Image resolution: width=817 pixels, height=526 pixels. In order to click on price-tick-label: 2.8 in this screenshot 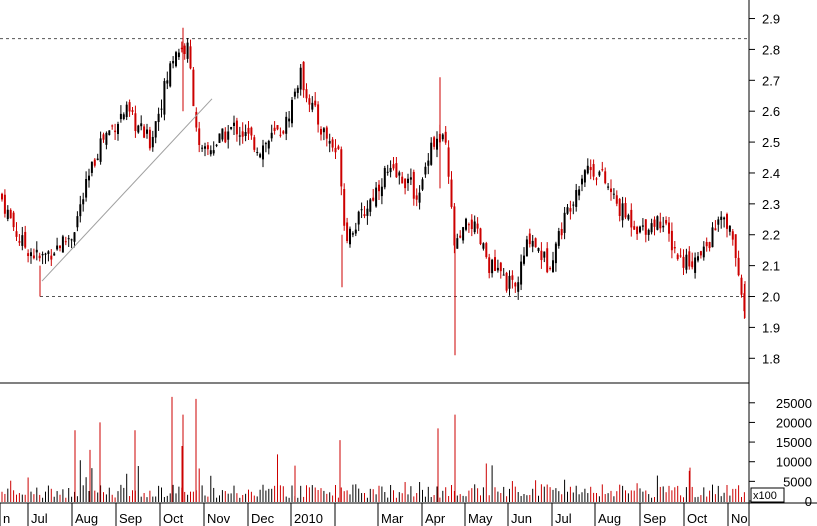, I will do `click(771, 49)`.